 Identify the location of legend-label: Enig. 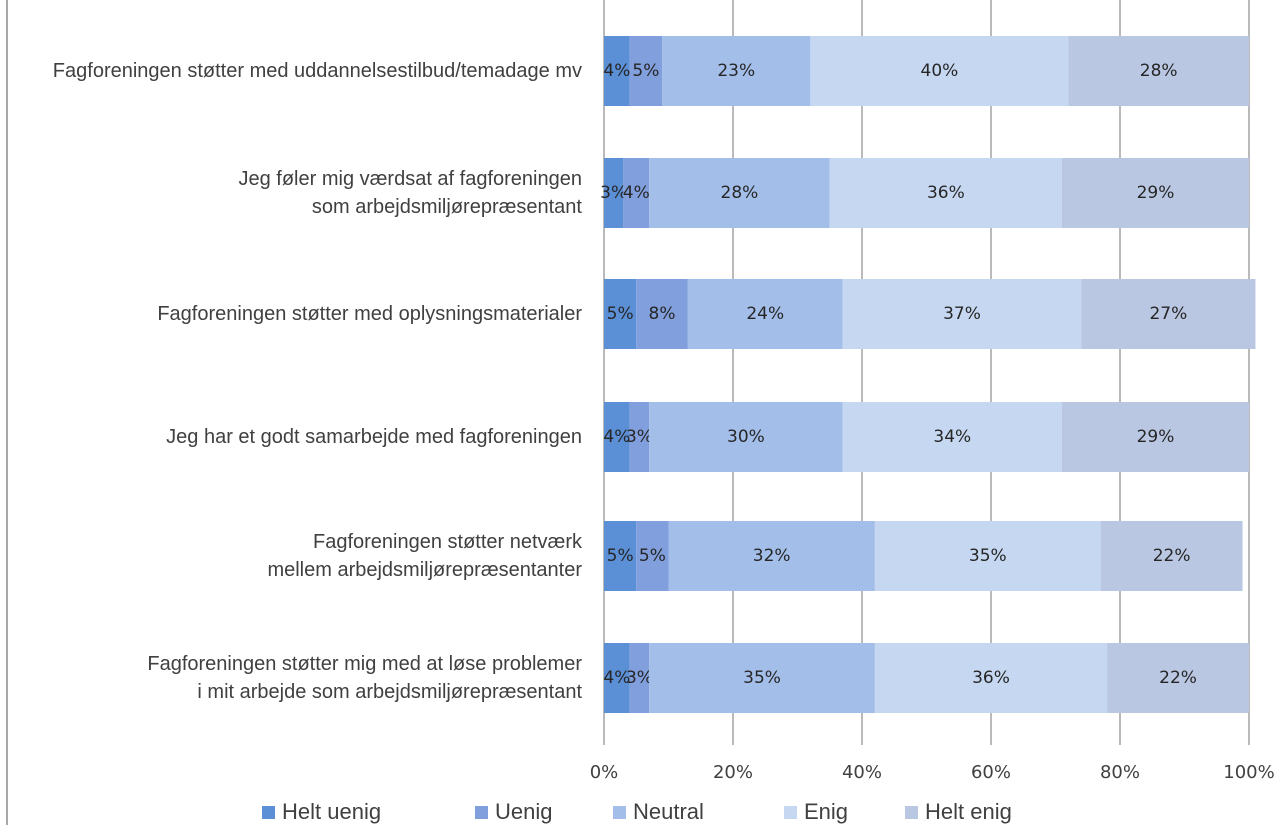
(826, 811).